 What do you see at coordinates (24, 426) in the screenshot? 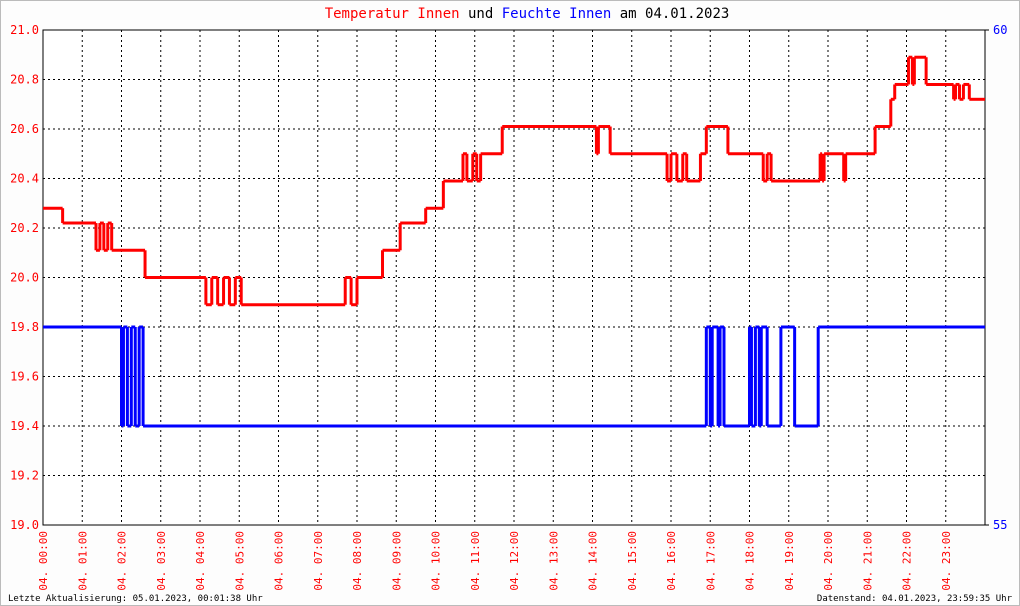
I see `y-tick-label: 19.4` at bounding box center [24, 426].